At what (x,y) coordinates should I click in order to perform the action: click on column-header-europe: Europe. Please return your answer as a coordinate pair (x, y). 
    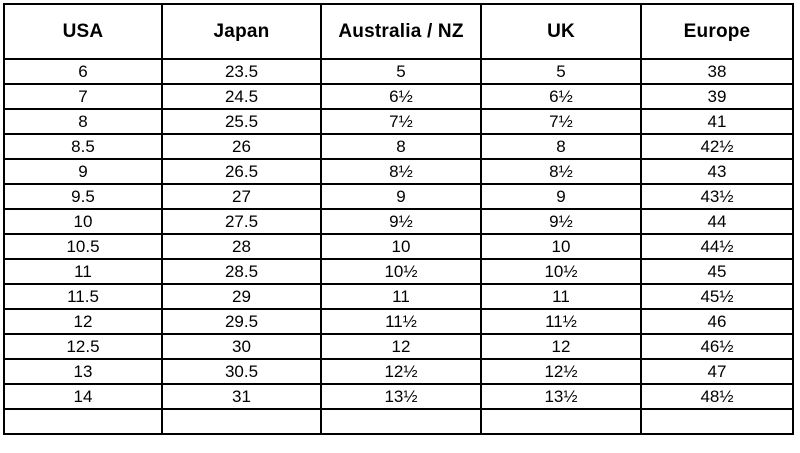
    Looking at the image, I should click on (717, 31).